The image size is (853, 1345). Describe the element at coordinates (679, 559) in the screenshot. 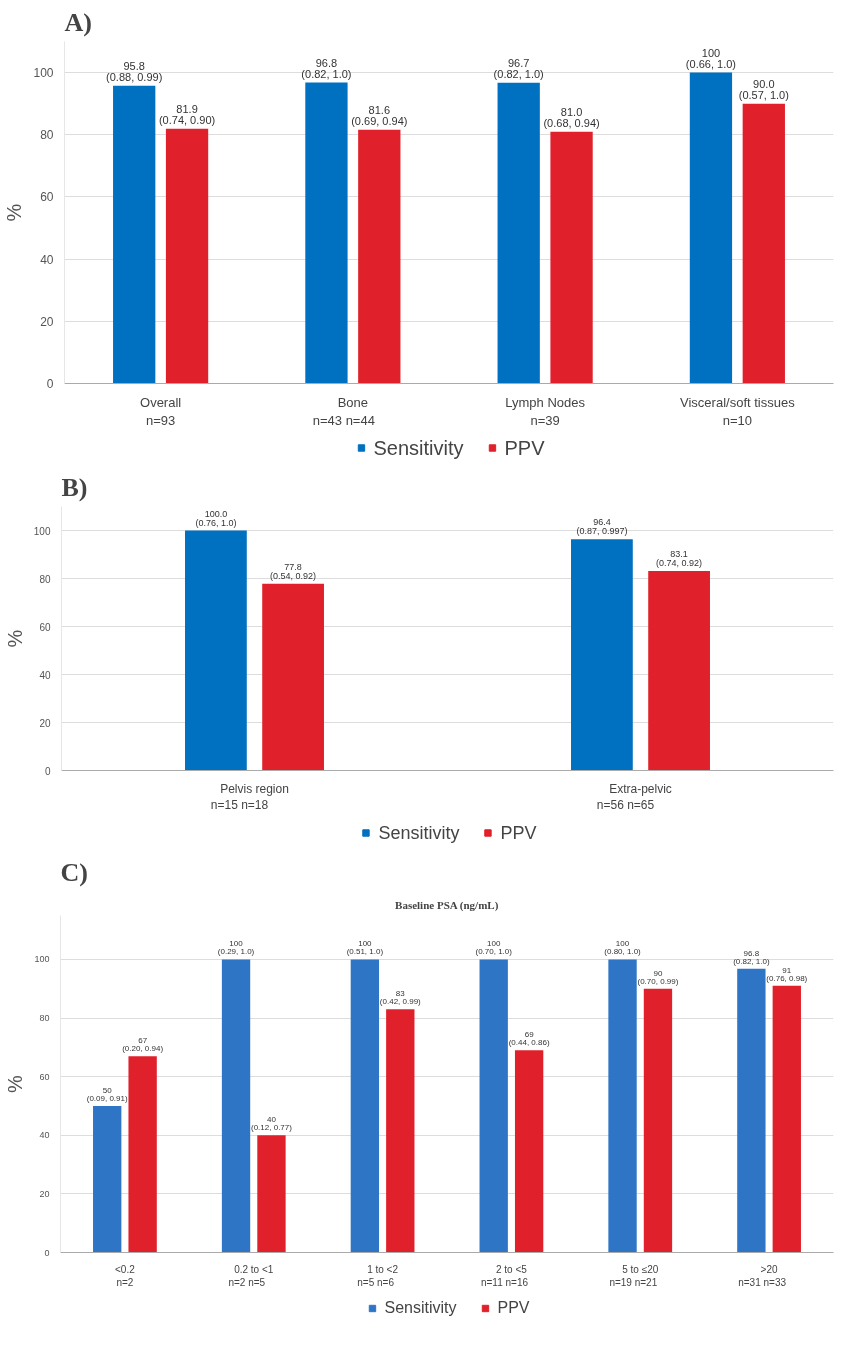

I see `data-label: 83.1 (0.74, 0.92)` at that location.